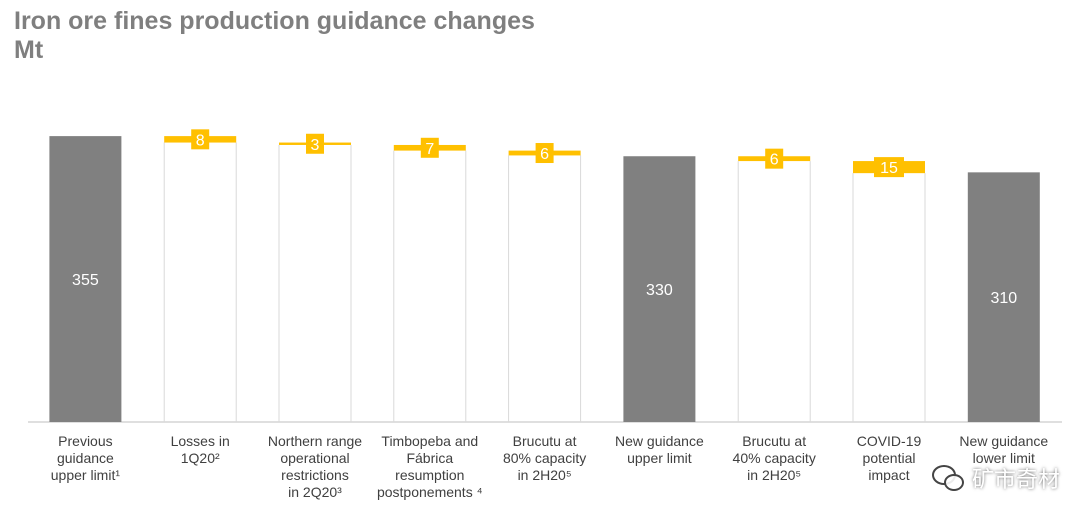 The width and height of the screenshot is (1080, 526). I want to click on watermark: 矿市奇材, so click(995, 478).